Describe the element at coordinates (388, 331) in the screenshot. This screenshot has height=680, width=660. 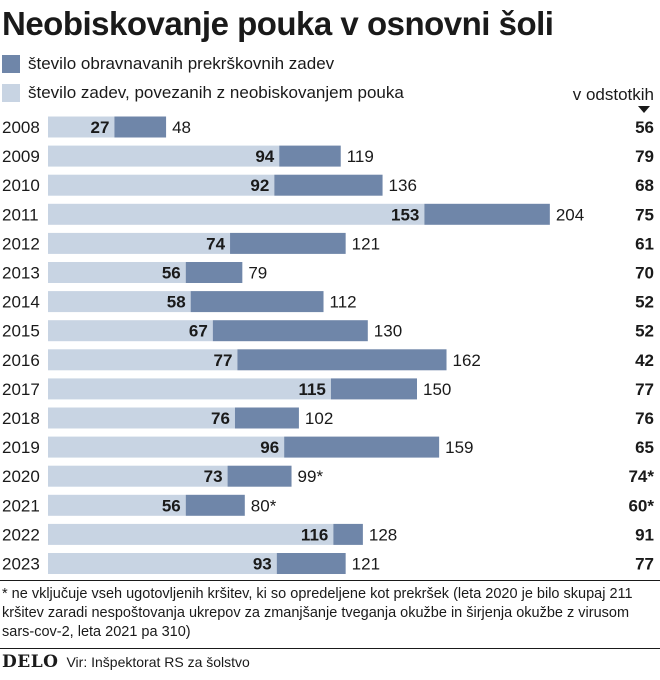
I see `bar-dark-value: 130` at that location.